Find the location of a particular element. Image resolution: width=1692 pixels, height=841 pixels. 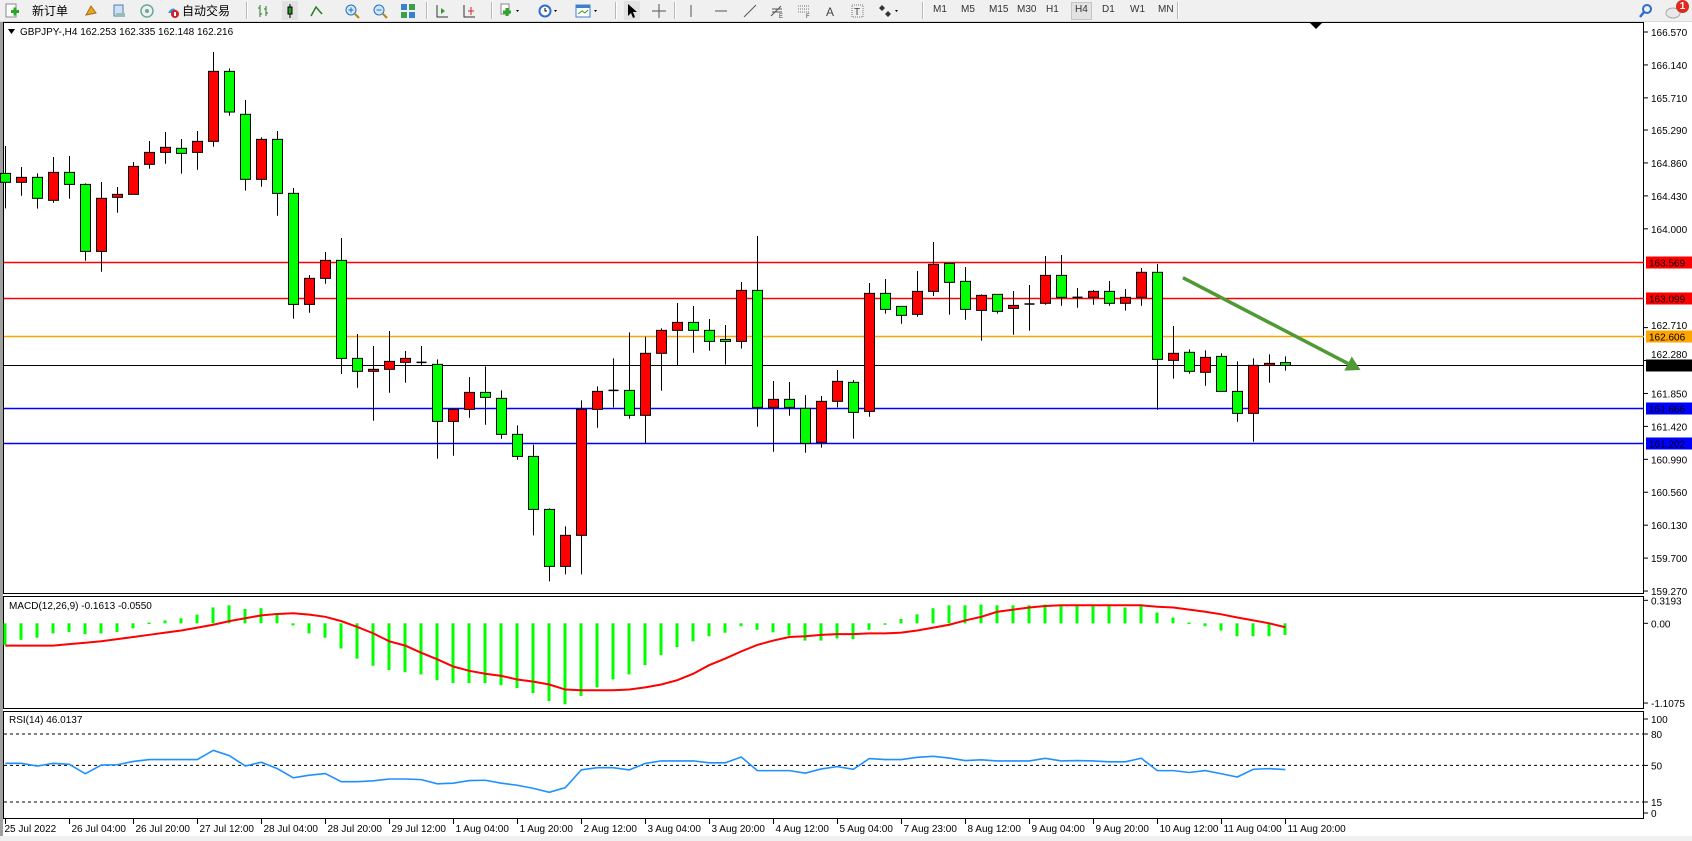

cursor-button is located at coordinates (632, 10).